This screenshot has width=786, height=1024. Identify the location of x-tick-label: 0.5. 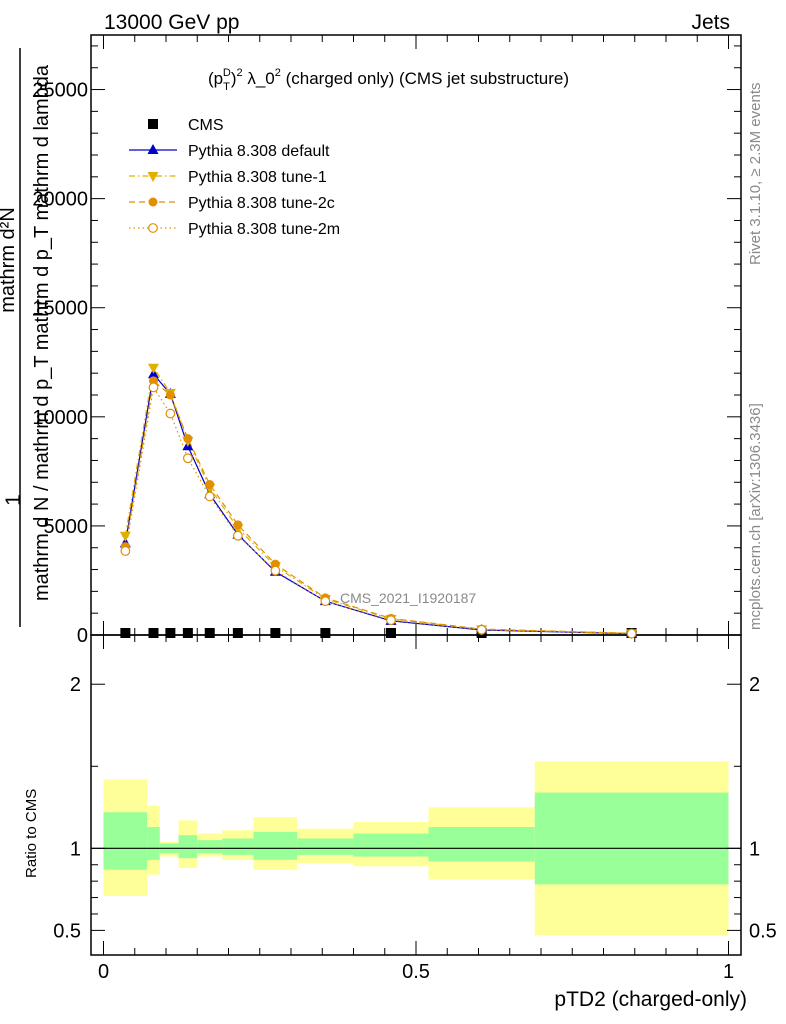
(416, 972).